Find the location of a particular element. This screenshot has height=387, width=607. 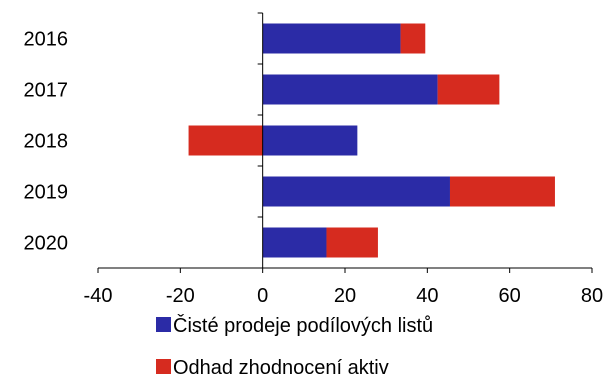

x-tick-label-60: 60 is located at coordinates (510, 296).